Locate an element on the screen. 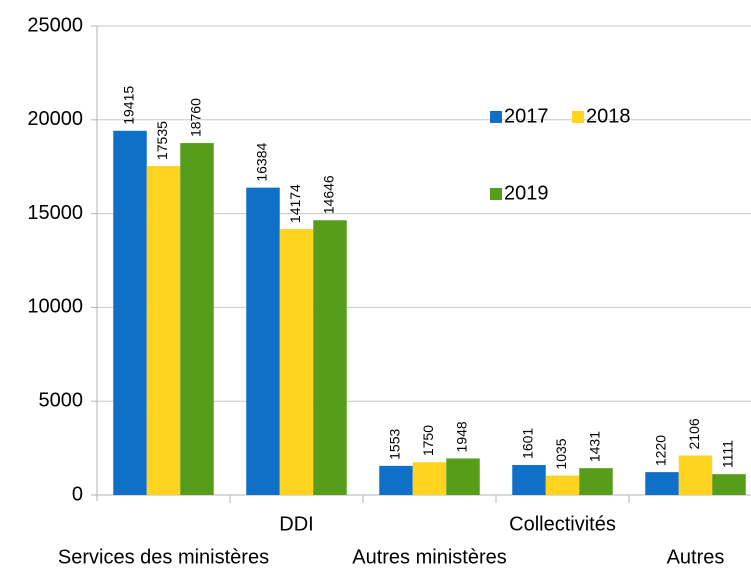 The height and width of the screenshot is (570, 751). y-tick-label: 15000 is located at coordinates (55, 213).